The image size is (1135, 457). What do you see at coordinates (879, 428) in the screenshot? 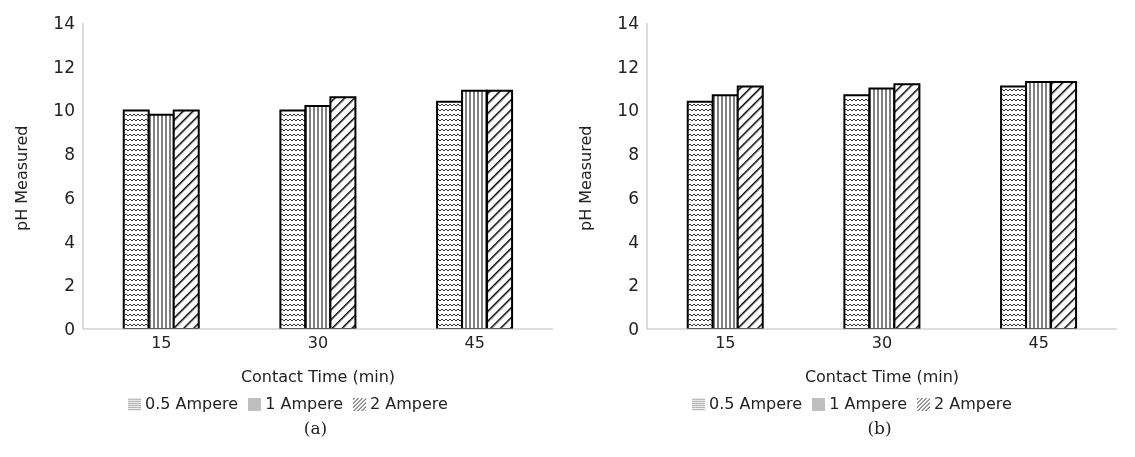
I see `text: (b)` at bounding box center [879, 428].